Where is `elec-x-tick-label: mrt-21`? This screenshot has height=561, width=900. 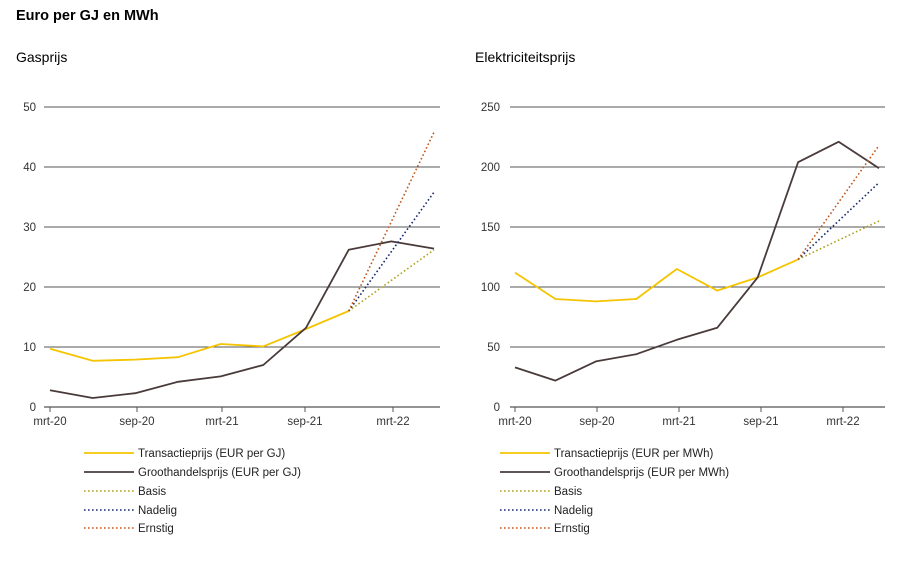 elec-x-tick-label: mrt-21 is located at coordinates (678, 422).